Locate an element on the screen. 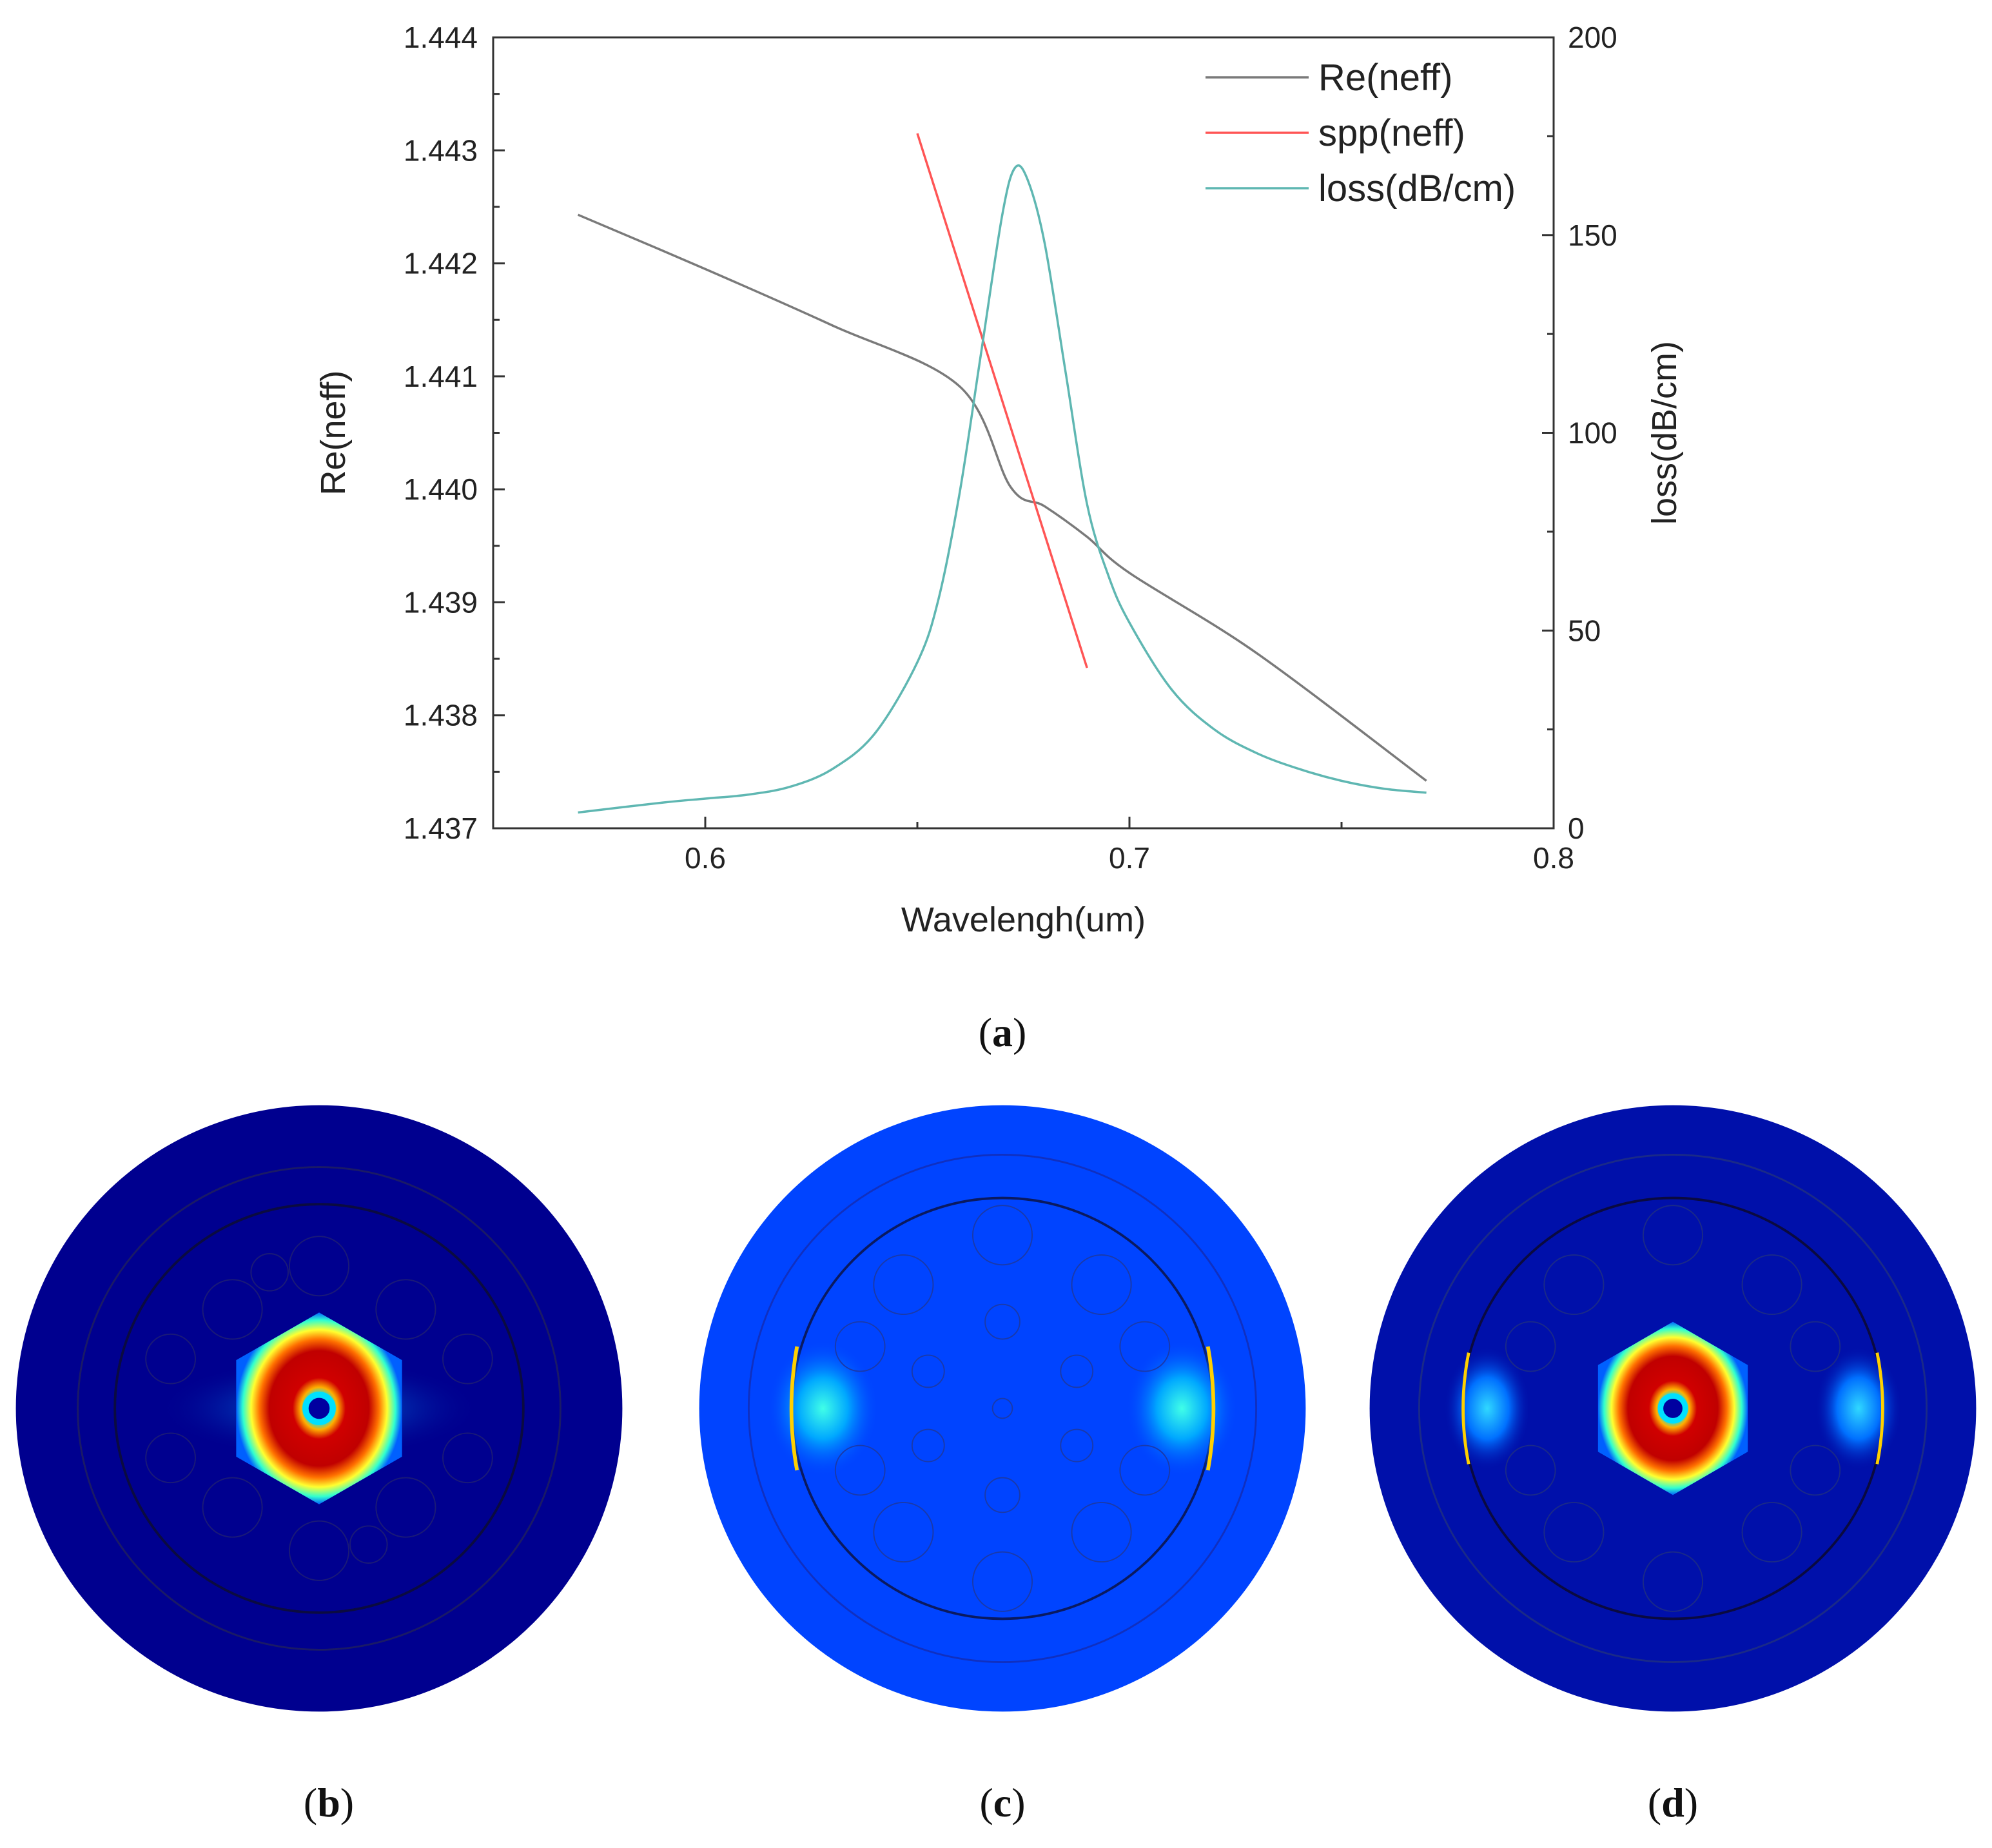 Image resolution: width=1992 pixels, height=1848 pixels. caption-d-letter: d is located at coordinates (1672, 1802).